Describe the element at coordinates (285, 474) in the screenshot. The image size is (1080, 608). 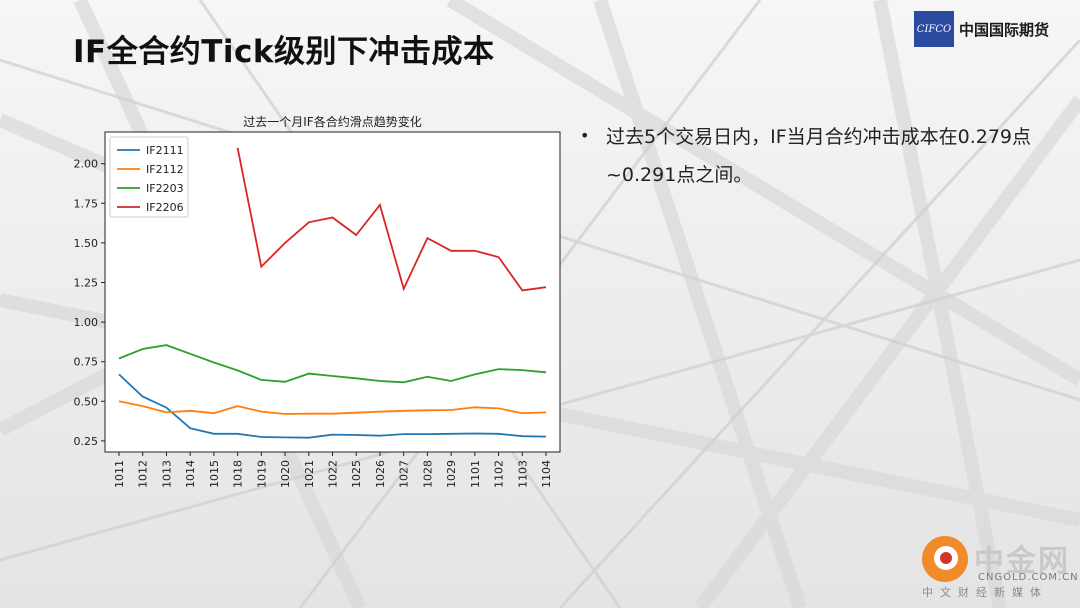
I see `x-tick-label: 1020` at that location.